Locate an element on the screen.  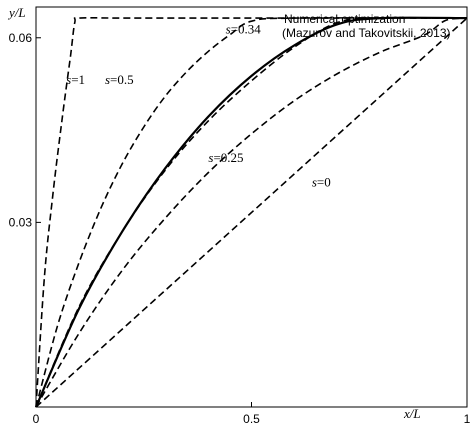
x-tick-label: 0 is located at coordinates (36, 419).